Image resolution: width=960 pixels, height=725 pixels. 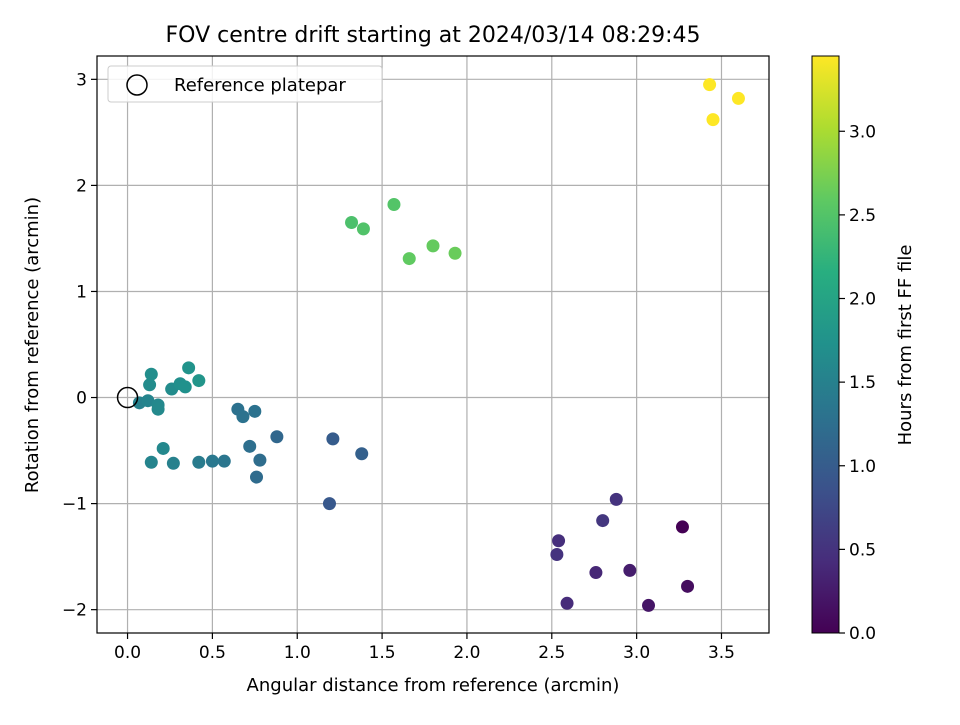 I want to click on y-tick-label: 3, so click(x=81, y=80).